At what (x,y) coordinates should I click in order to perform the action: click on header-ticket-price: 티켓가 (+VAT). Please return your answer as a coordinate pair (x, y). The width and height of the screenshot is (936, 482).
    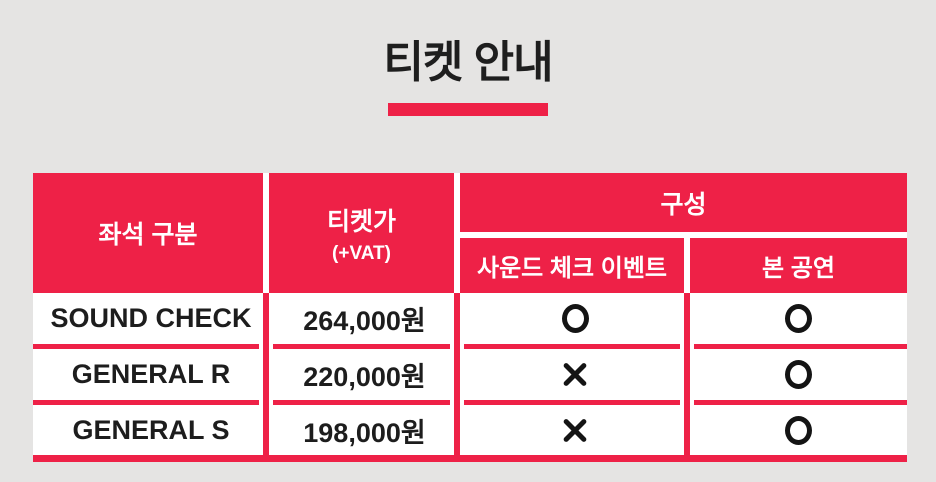
    Looking at the image, I should click on (361, 233).